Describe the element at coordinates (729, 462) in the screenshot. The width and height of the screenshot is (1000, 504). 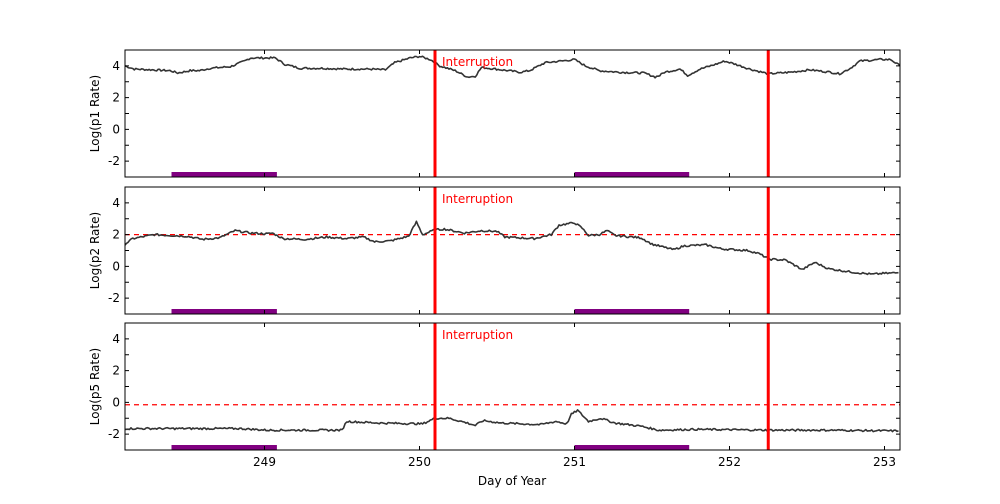
I see `x-tick-label: 252` at that location.